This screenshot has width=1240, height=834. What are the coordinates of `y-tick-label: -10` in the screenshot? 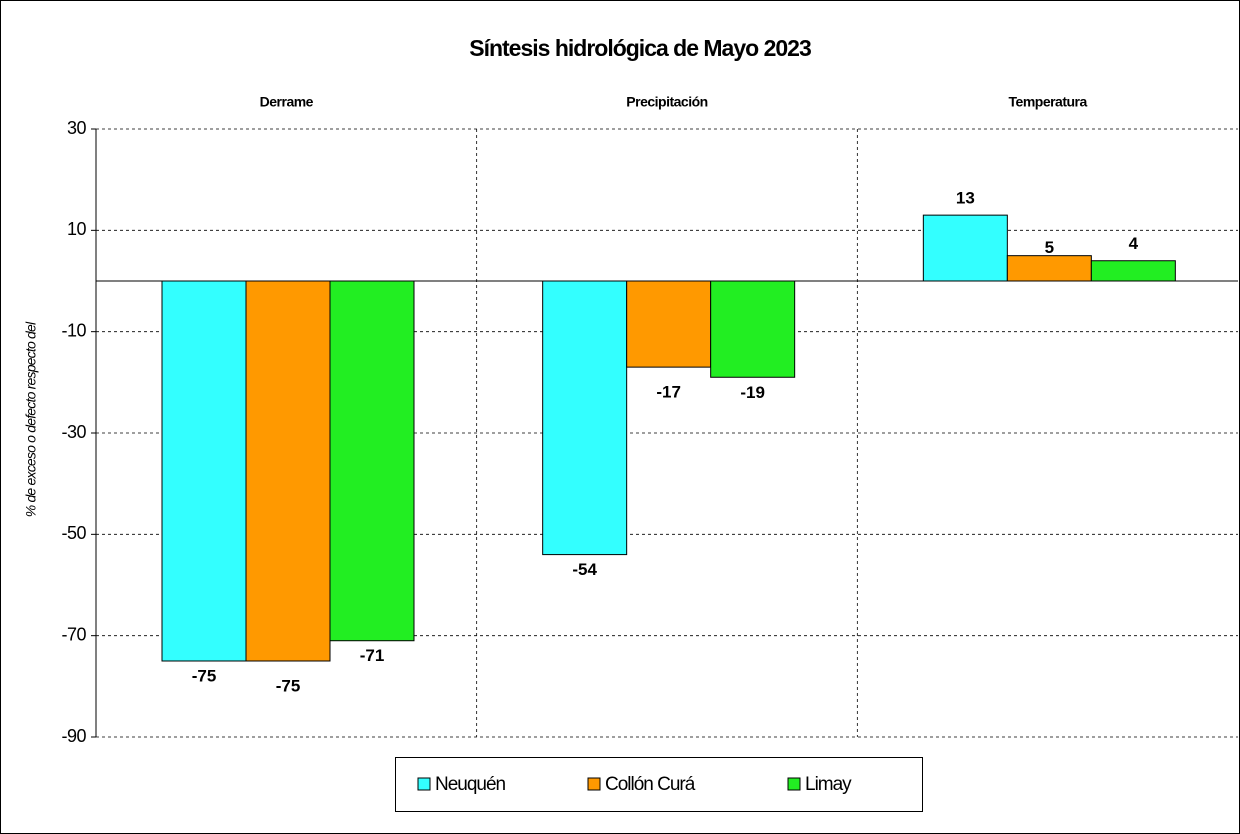 It's located at (73, 330).